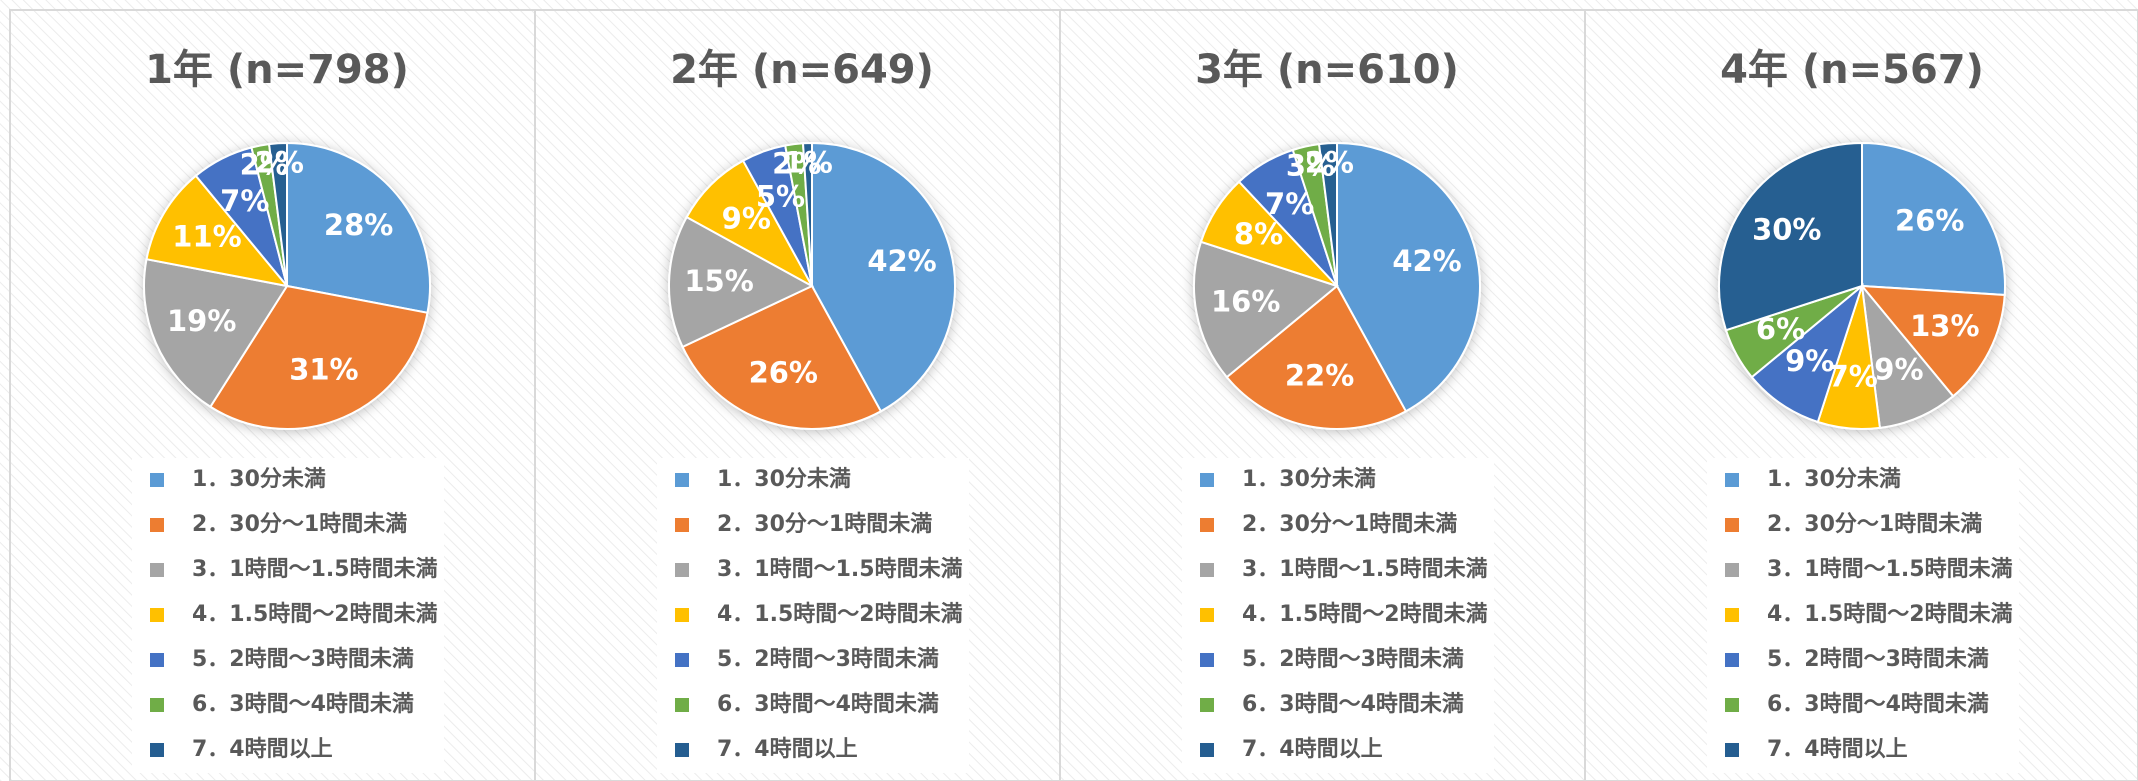  Describe the element at coordinates (1929, 220) in the screenshot. I see `data-label: 26%` at that location.